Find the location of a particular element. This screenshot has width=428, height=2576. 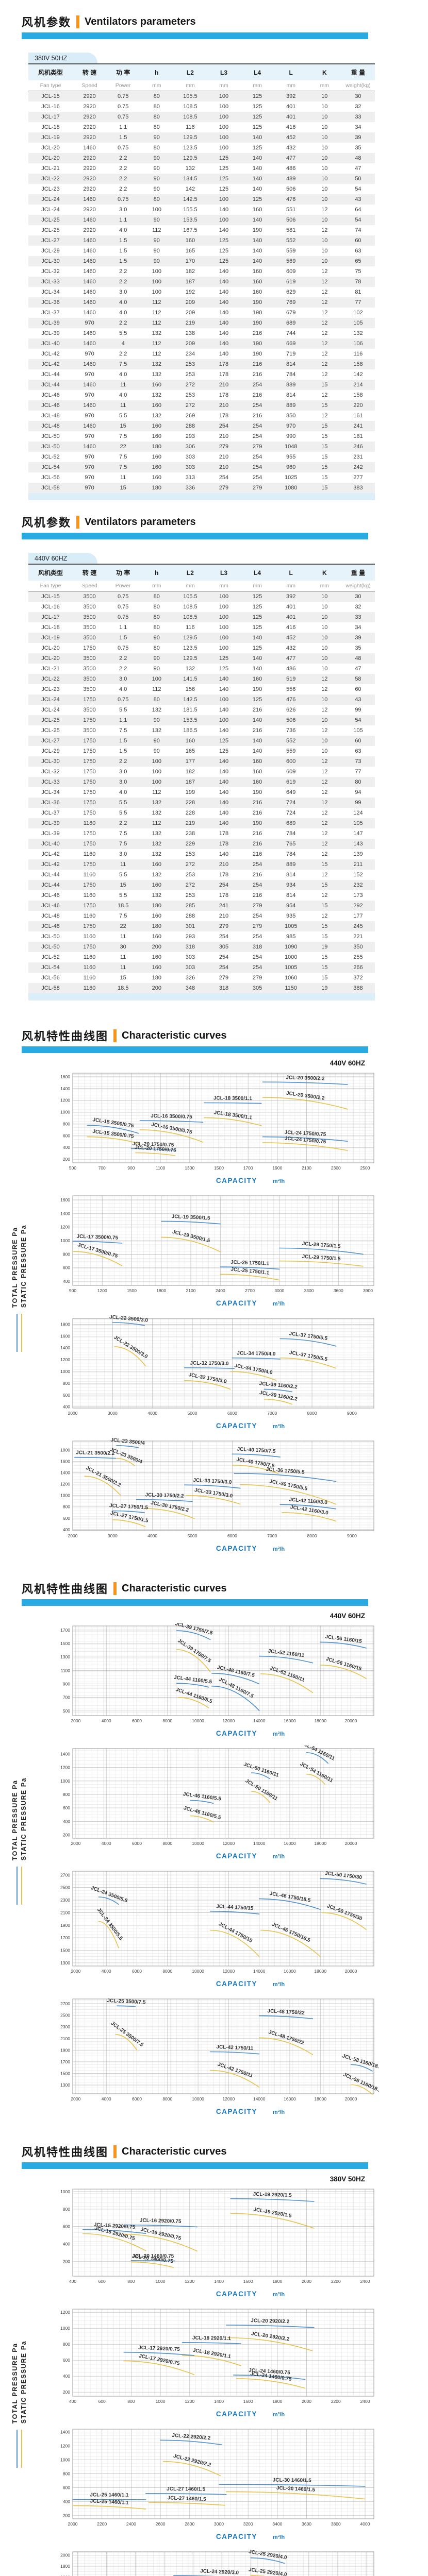

table-cell: 210 is located at coordinates (224, 916).